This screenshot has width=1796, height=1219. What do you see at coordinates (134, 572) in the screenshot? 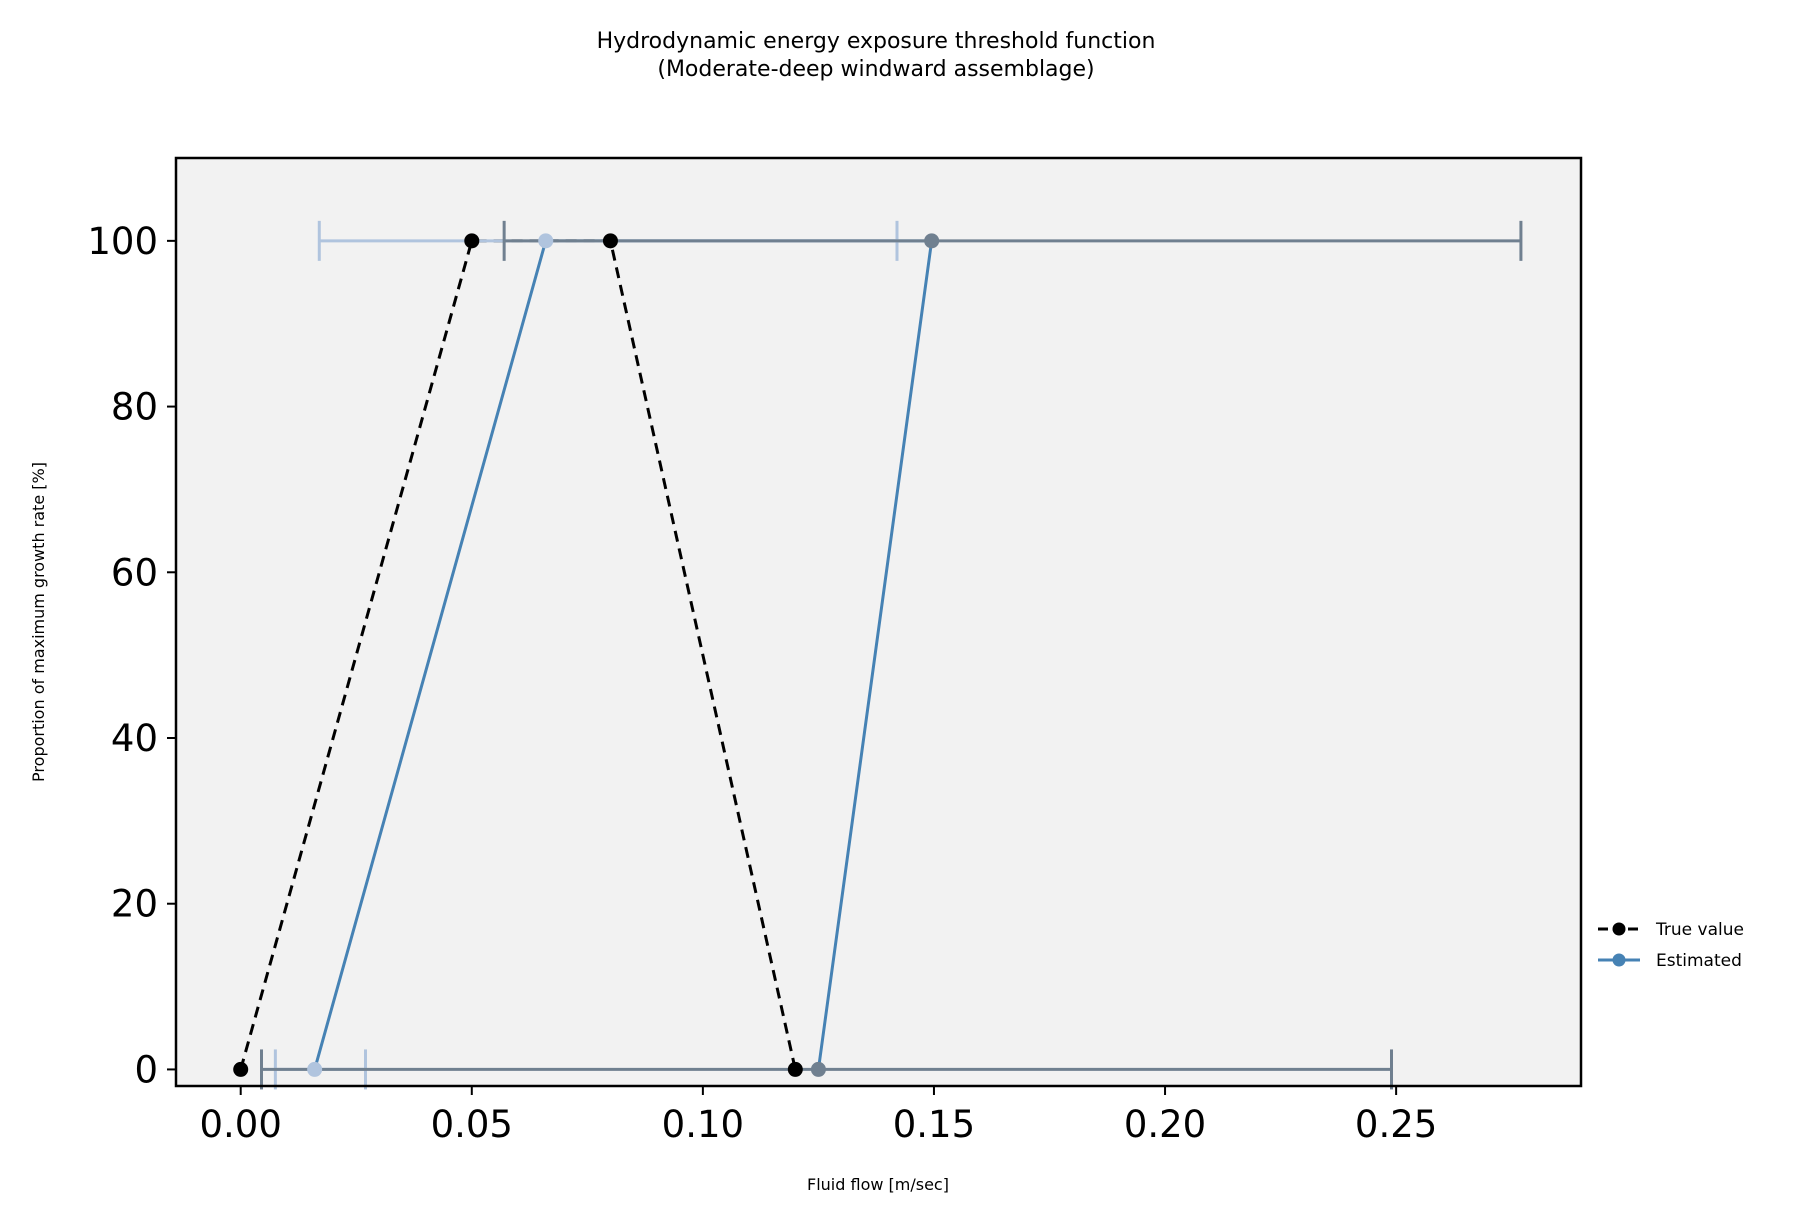
I see `y-tick-label: 60` at bounding box center [134, 572].